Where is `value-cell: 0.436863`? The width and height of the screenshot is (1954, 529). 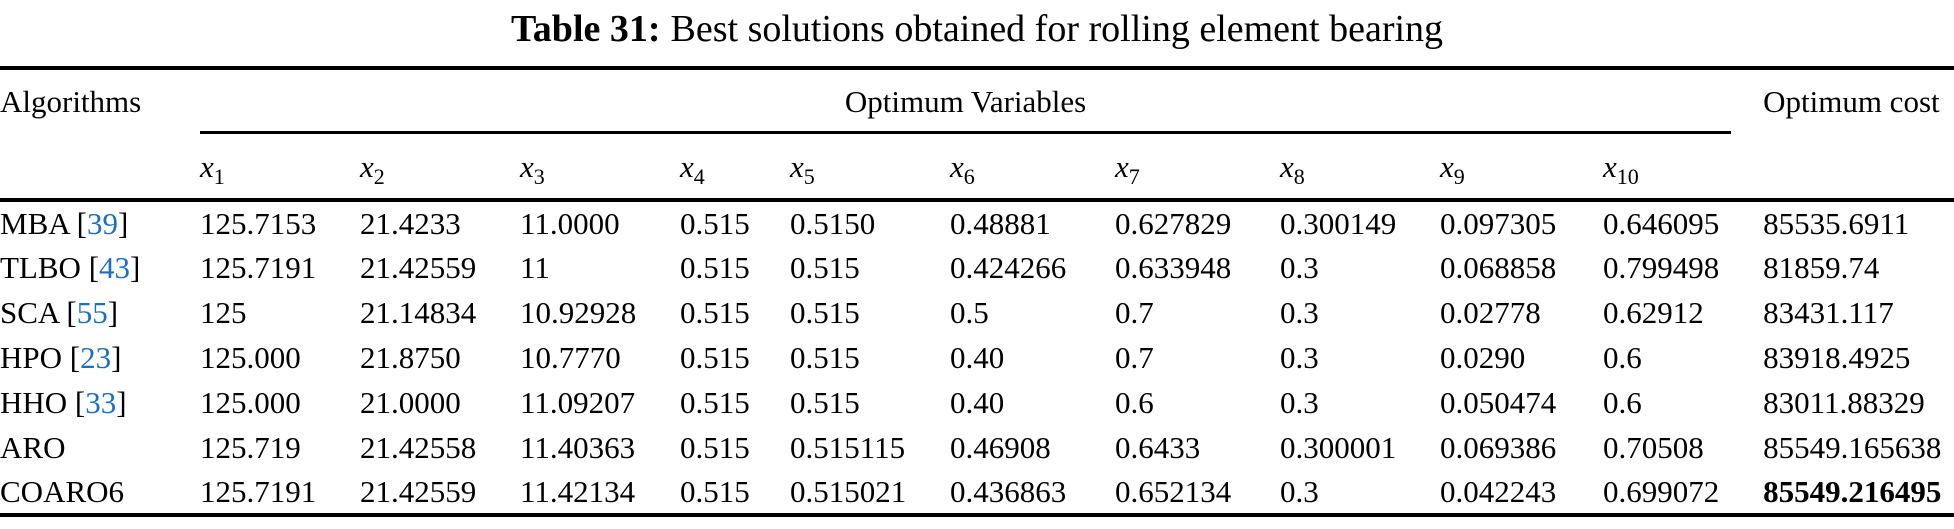
value-cell: 0.436863 is located at coordinates (1032, 493).